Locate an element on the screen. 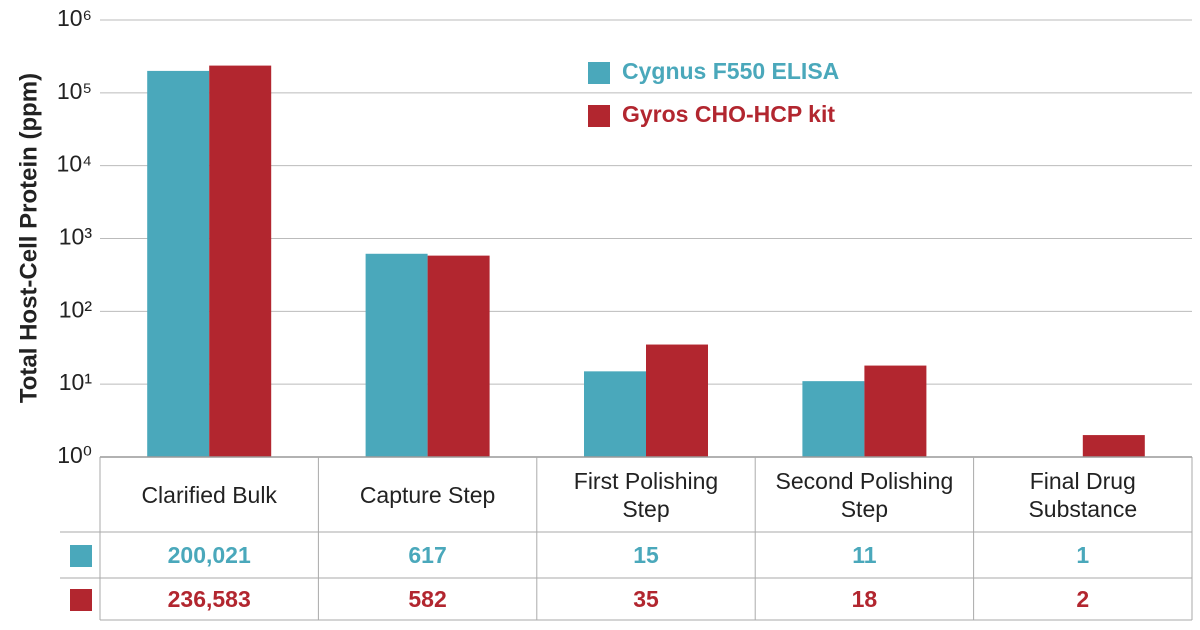  x-tick-label: Clarified Bulk is located at coordinates (209, 494).